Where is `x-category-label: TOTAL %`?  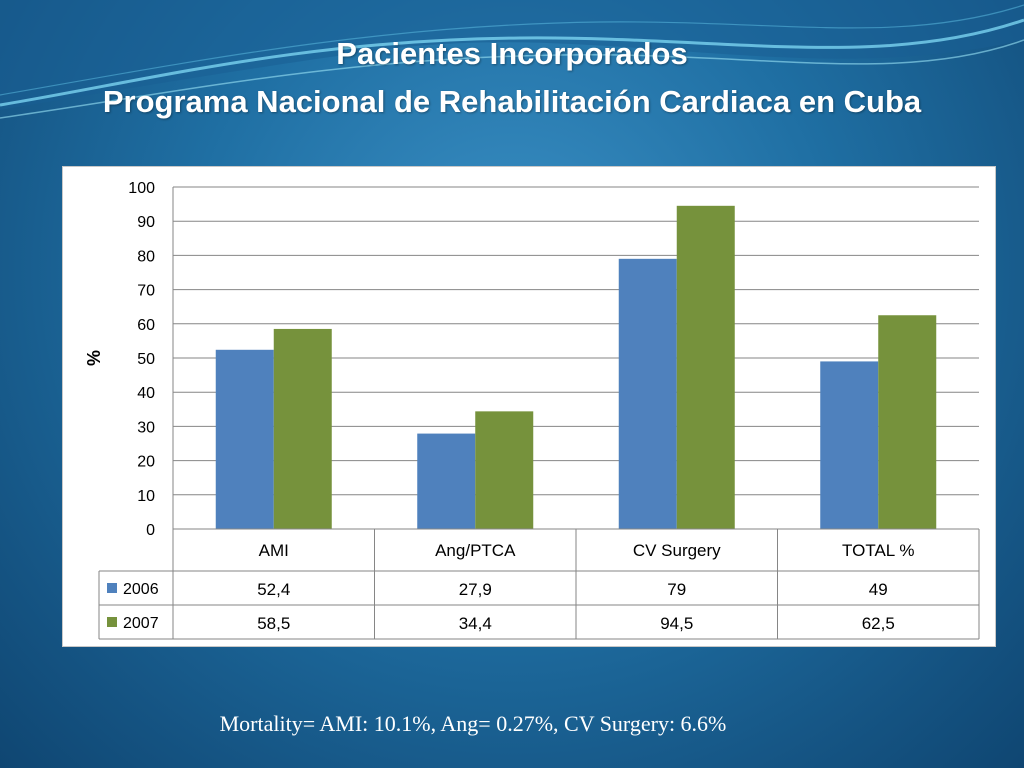
x-category-label: TOTAL % is located at coordinates (878, 550).